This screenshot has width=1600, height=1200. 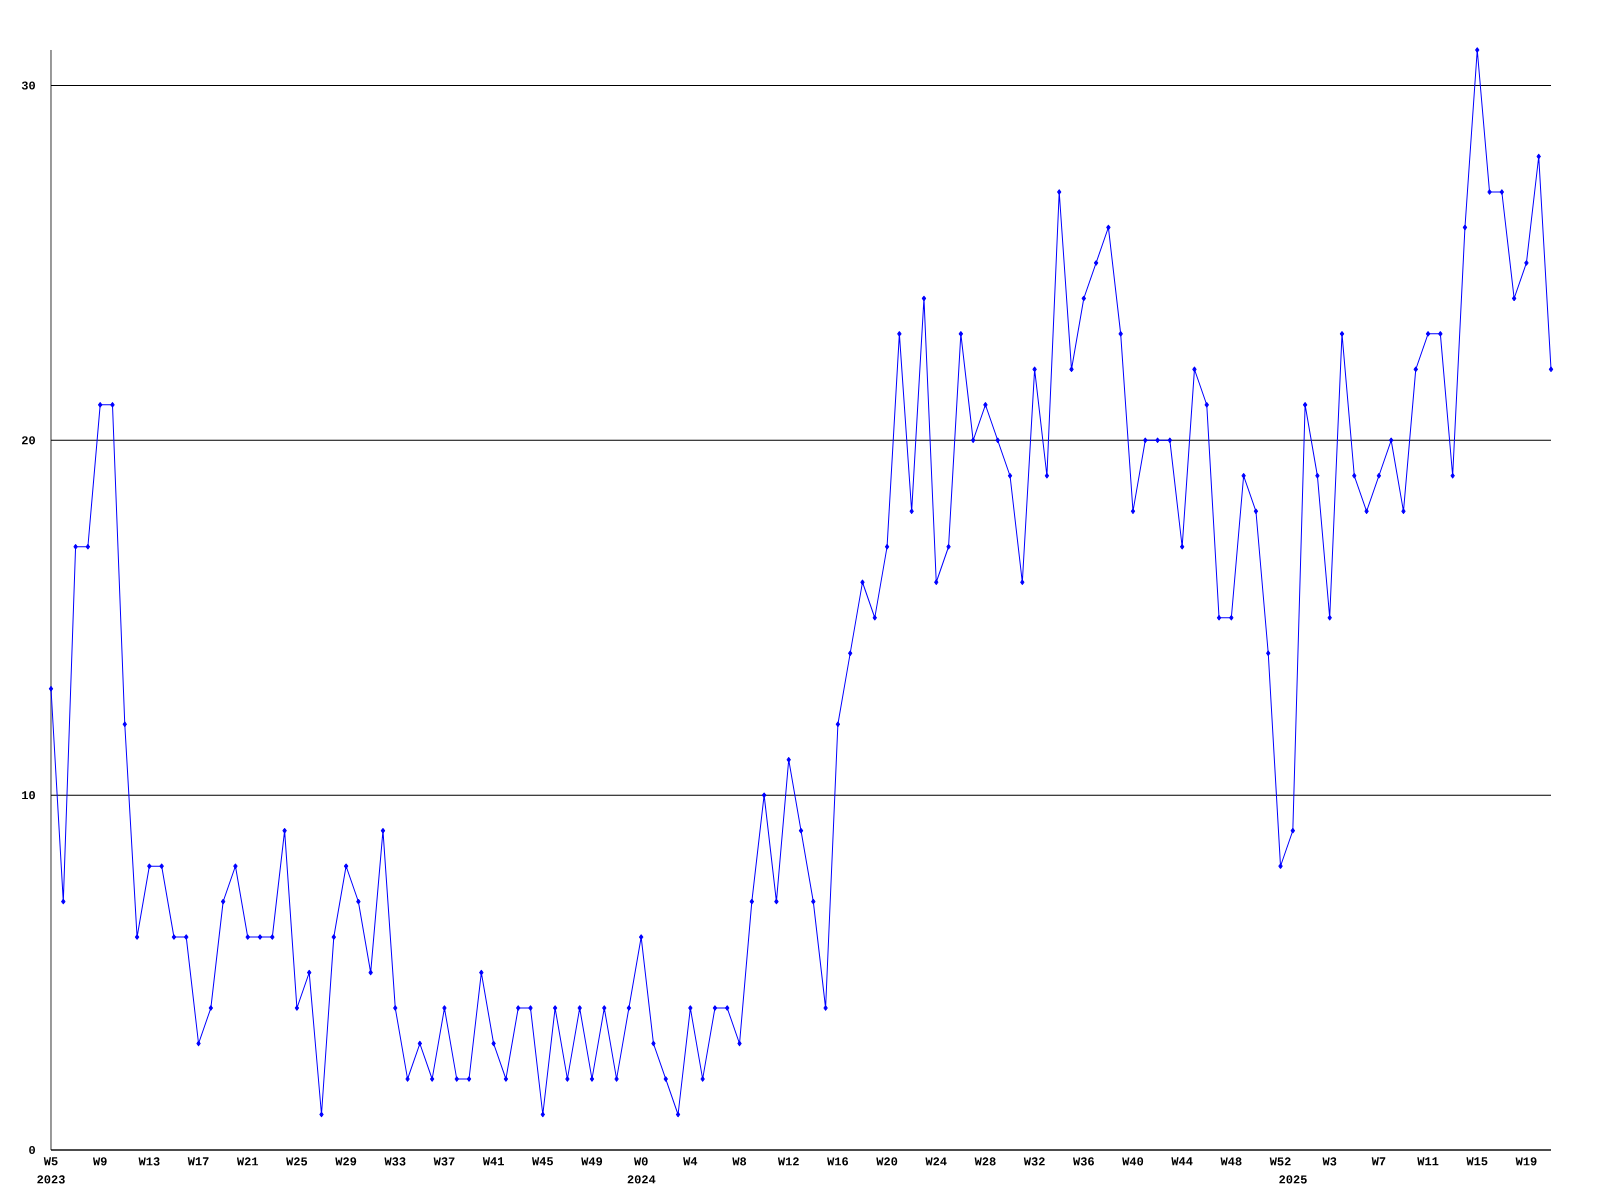 I want to click on x-tick-label: W44, so click(x=1182, y=1161).